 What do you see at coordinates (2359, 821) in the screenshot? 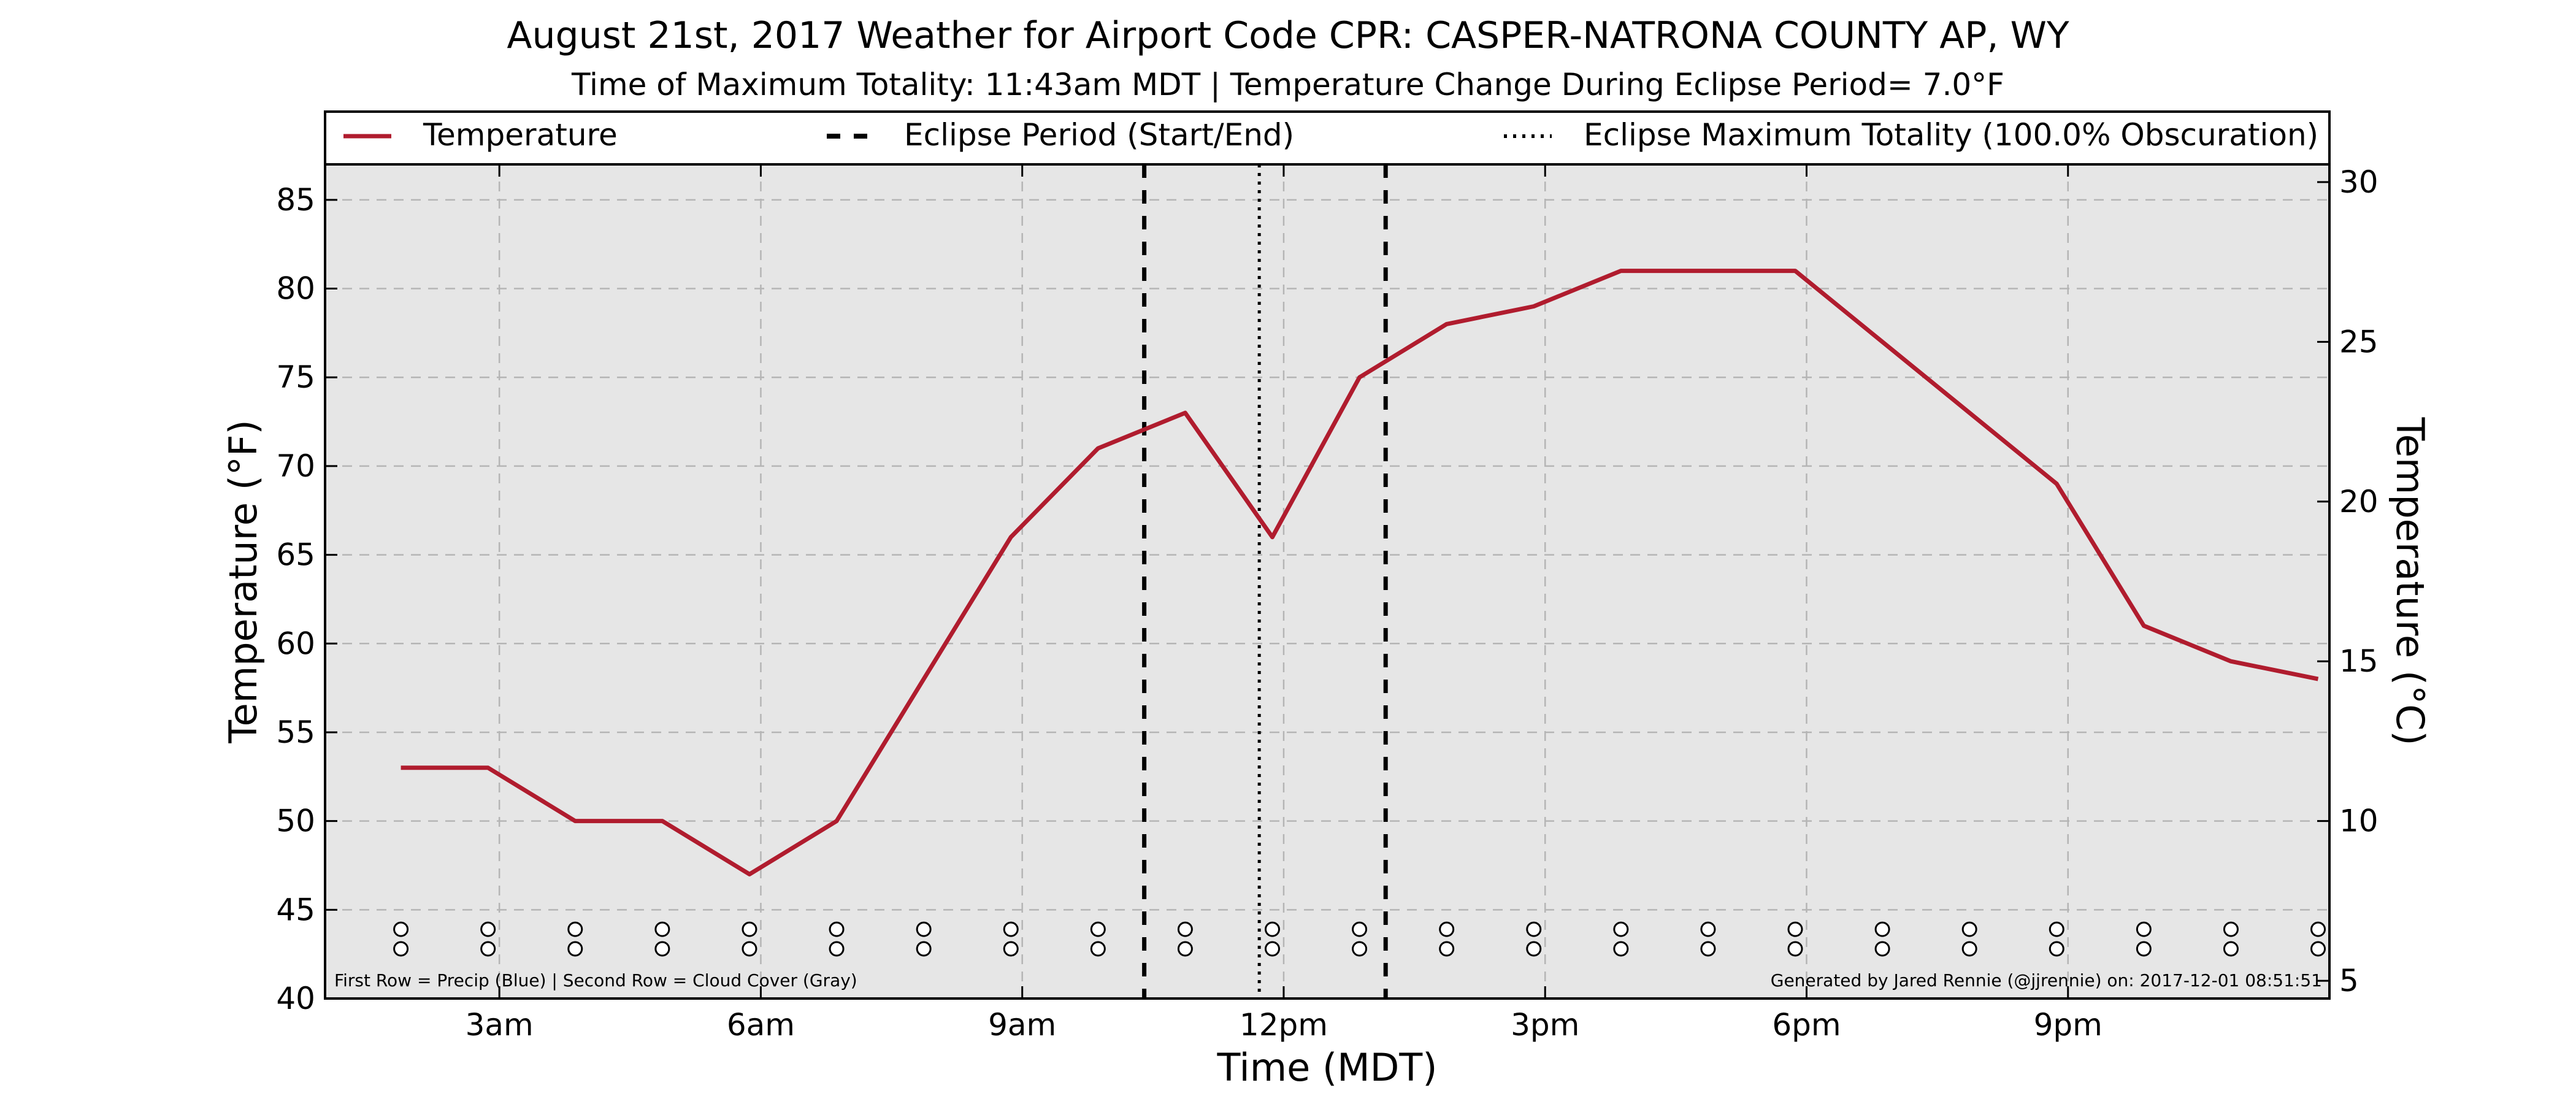
I see `y2-tick-label: 10` at bounding box center [2359, 821].